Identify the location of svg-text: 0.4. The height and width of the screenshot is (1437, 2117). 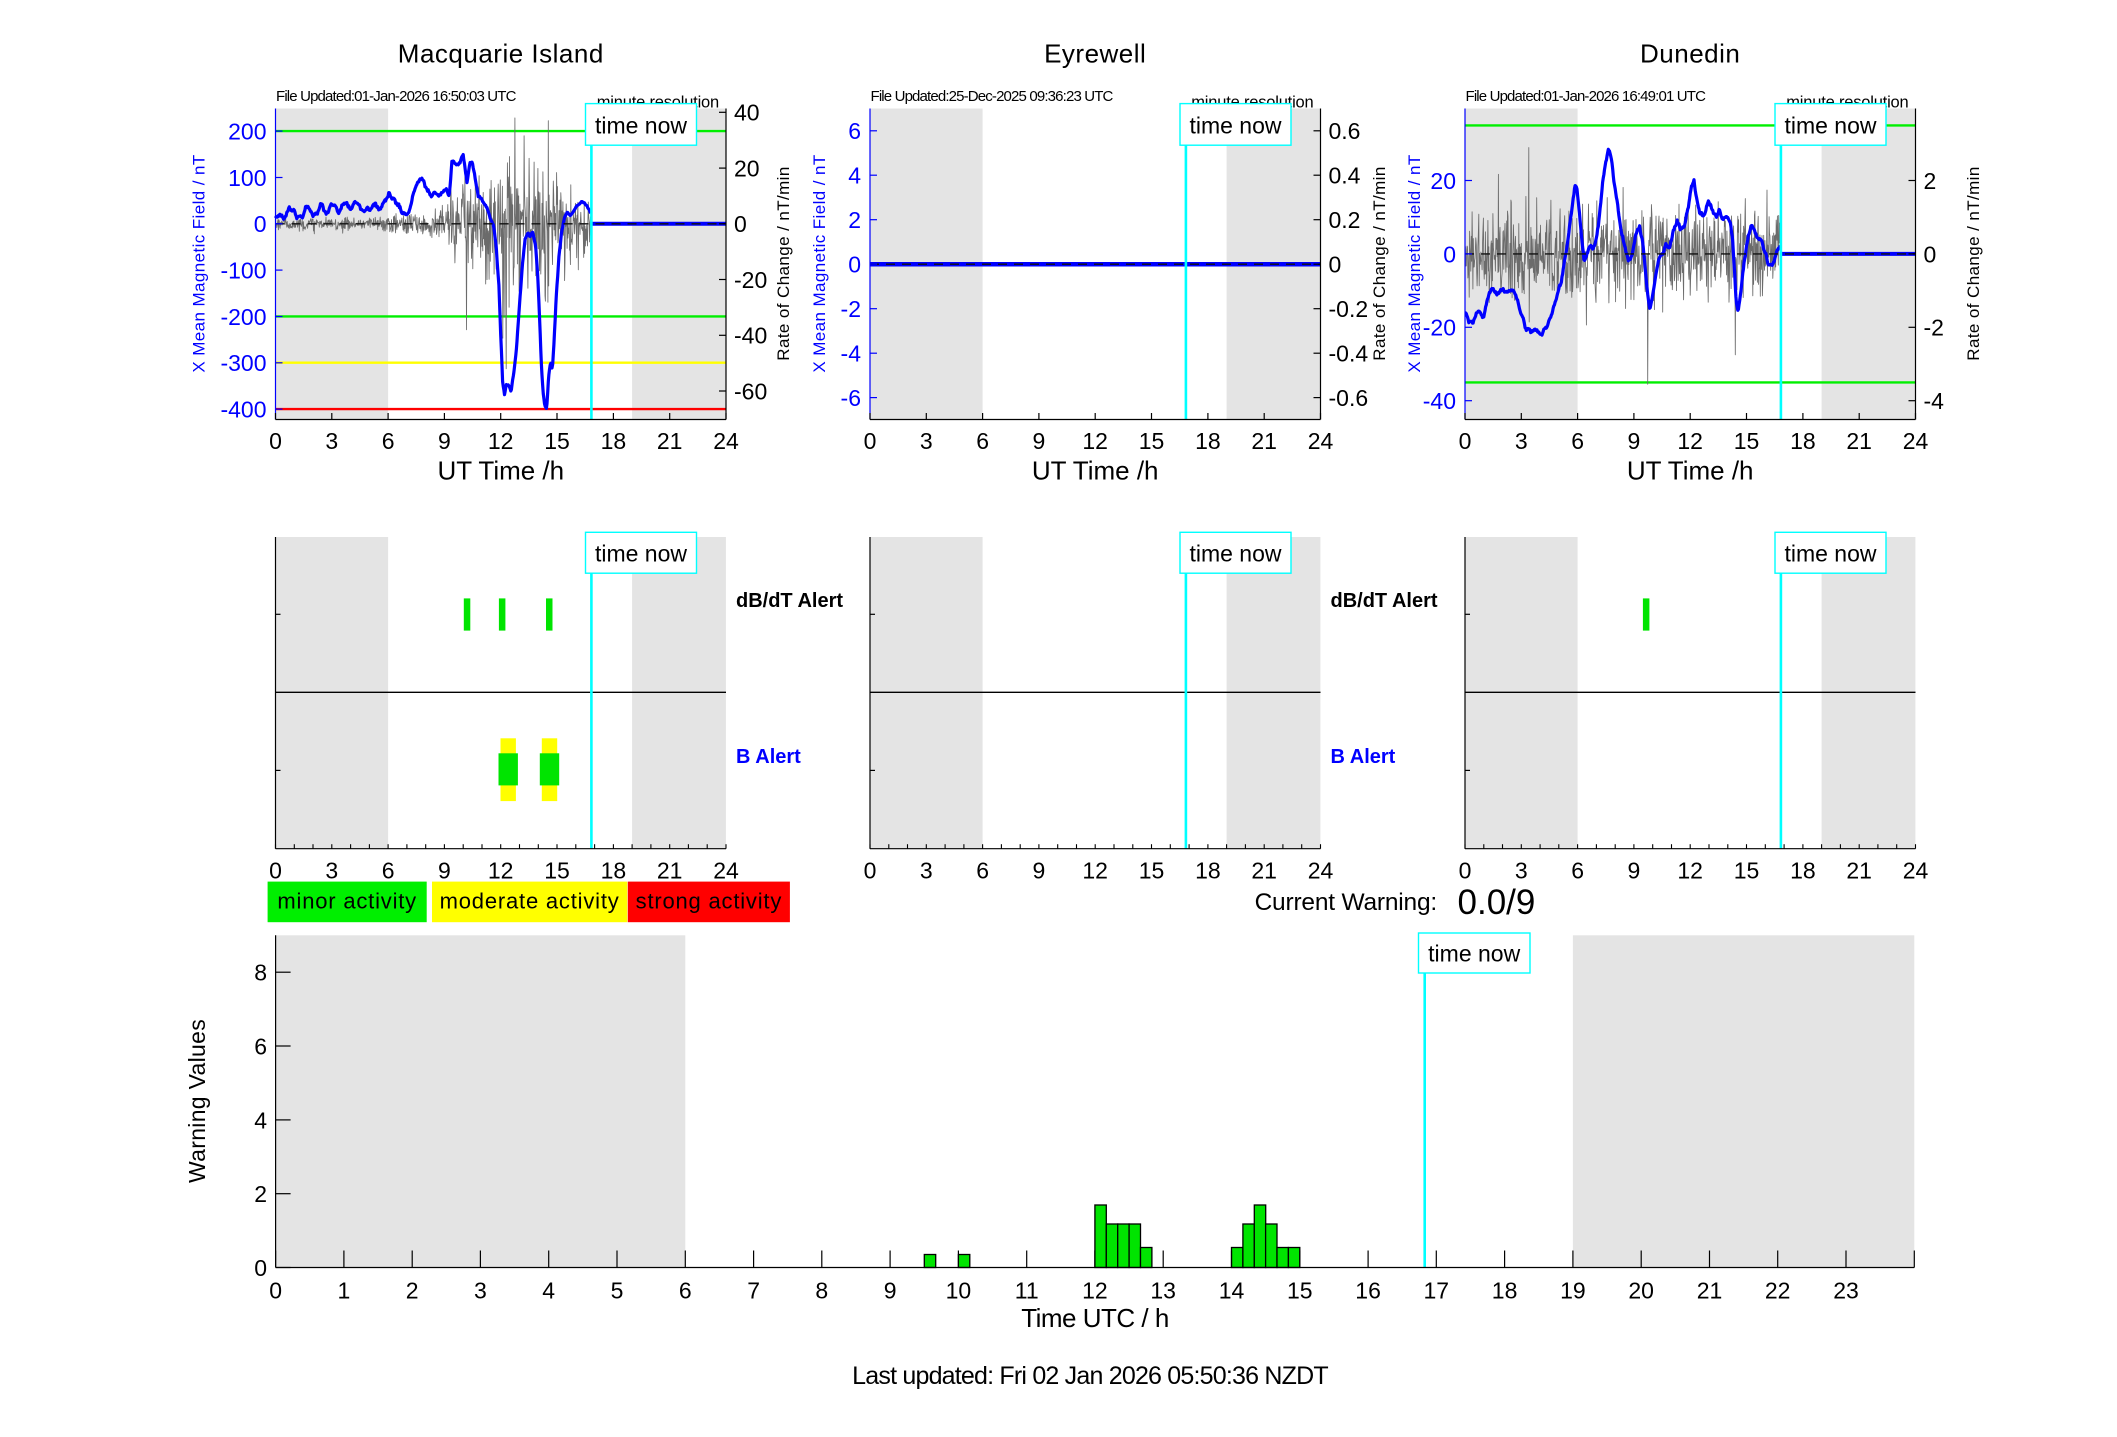
(1345, 176).